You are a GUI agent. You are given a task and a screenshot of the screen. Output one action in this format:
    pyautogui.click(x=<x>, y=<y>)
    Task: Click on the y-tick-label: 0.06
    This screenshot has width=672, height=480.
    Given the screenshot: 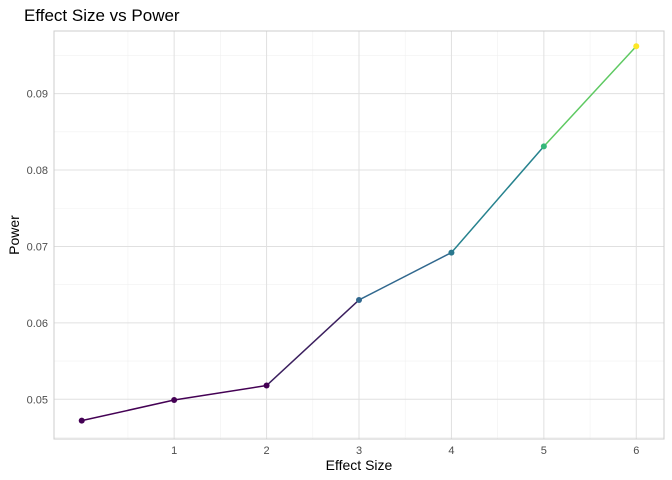 What is the action you would take?
    pyautogui.click(x=37, y=324)
    